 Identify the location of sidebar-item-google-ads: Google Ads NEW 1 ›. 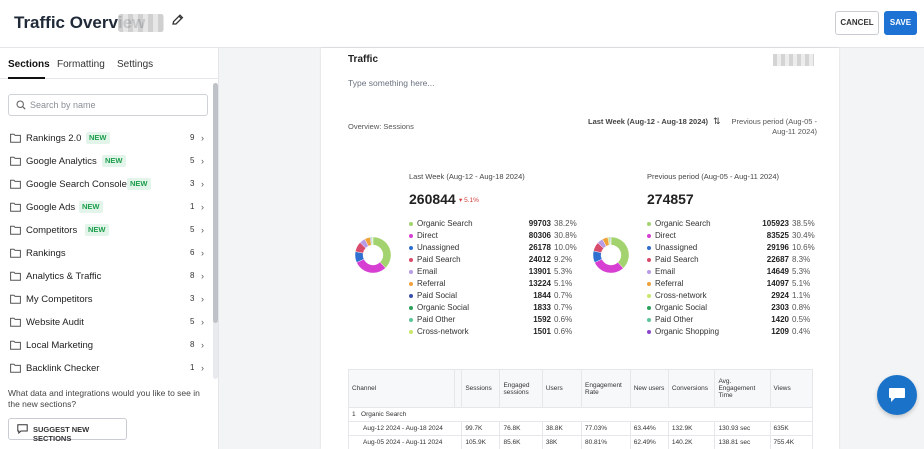
(106, 208).